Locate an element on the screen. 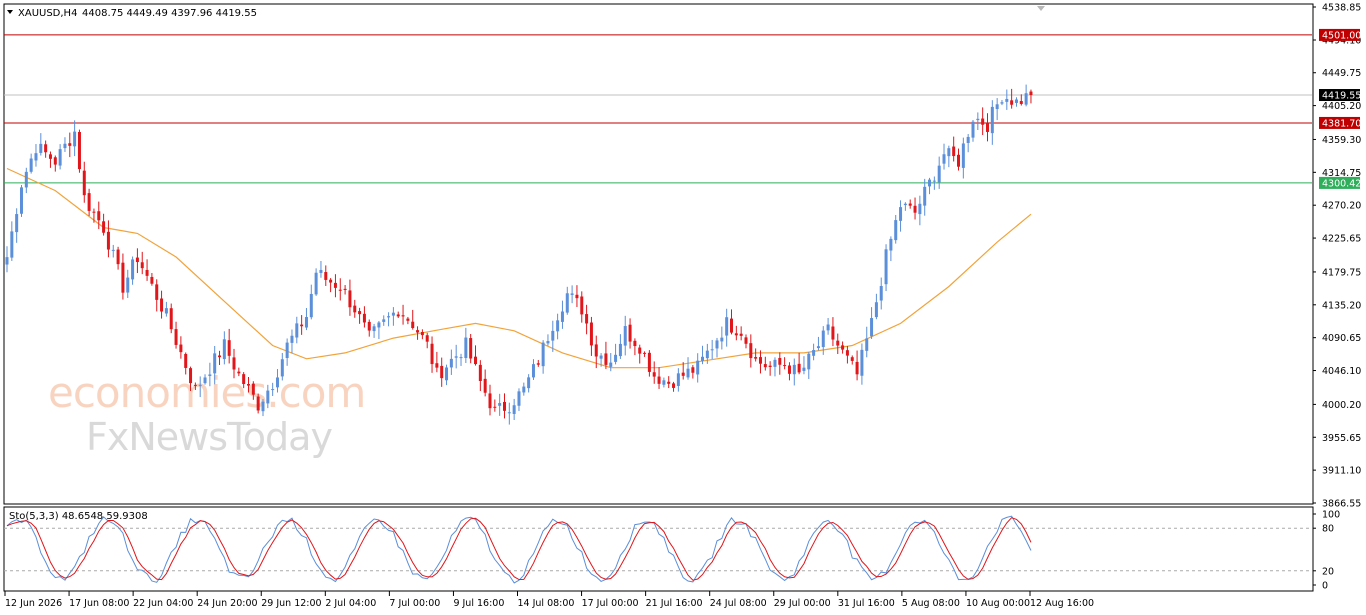 This screenshot has height=615, width=1366. price-tick-label: 4538.85 is located at coordinates (1341, 8).